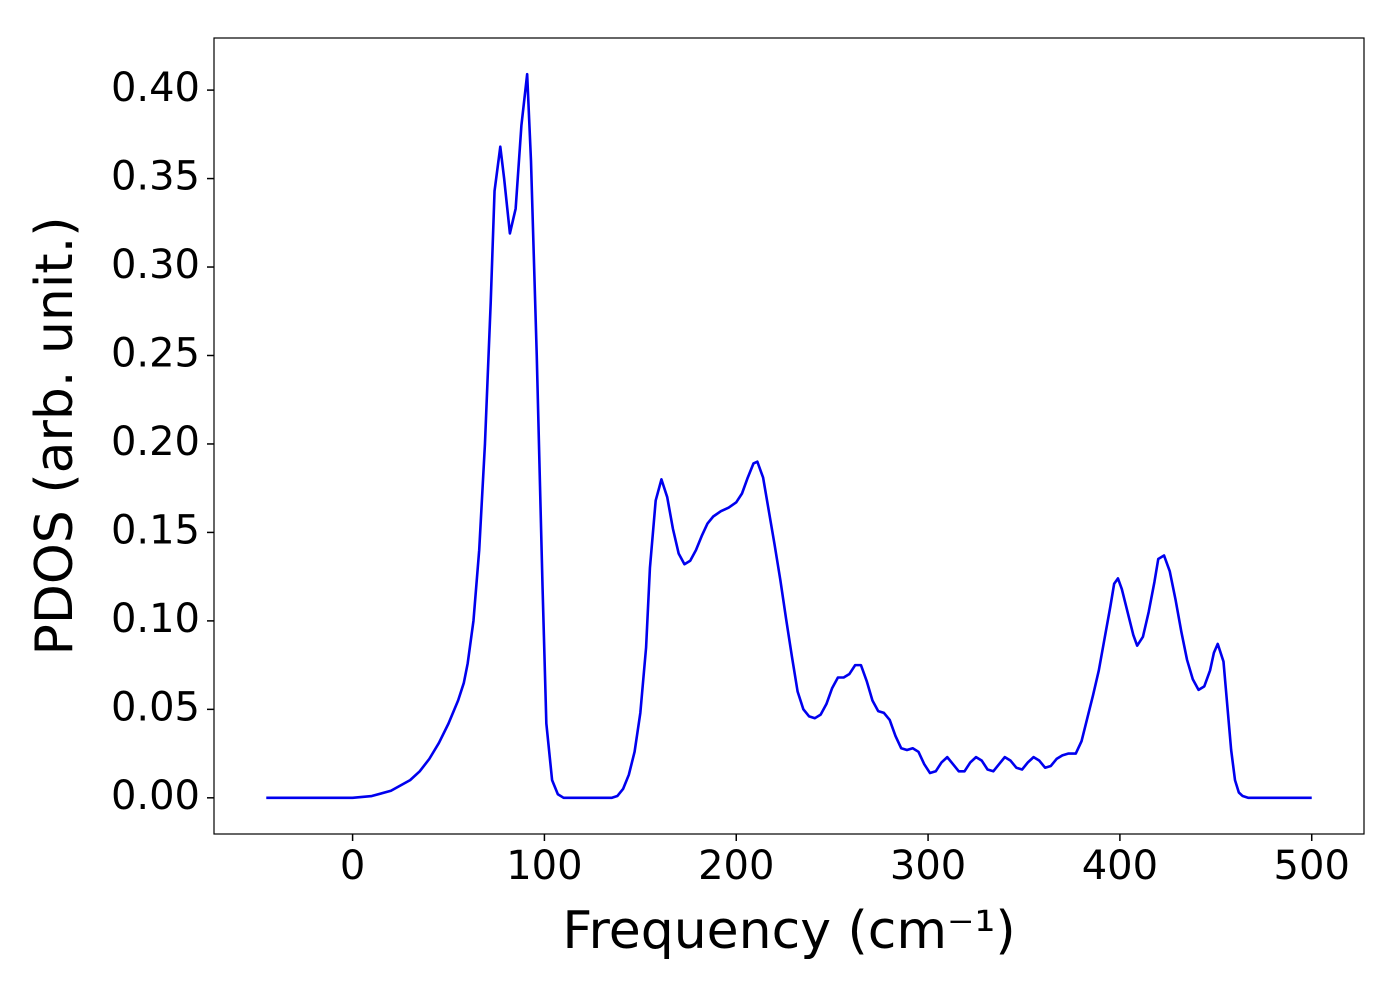 This screenshot has width=1400, height=1000. Describe the element at coordinates (155, 88) in the screenshot. I see `y-tick-label: 0.40` at that location.